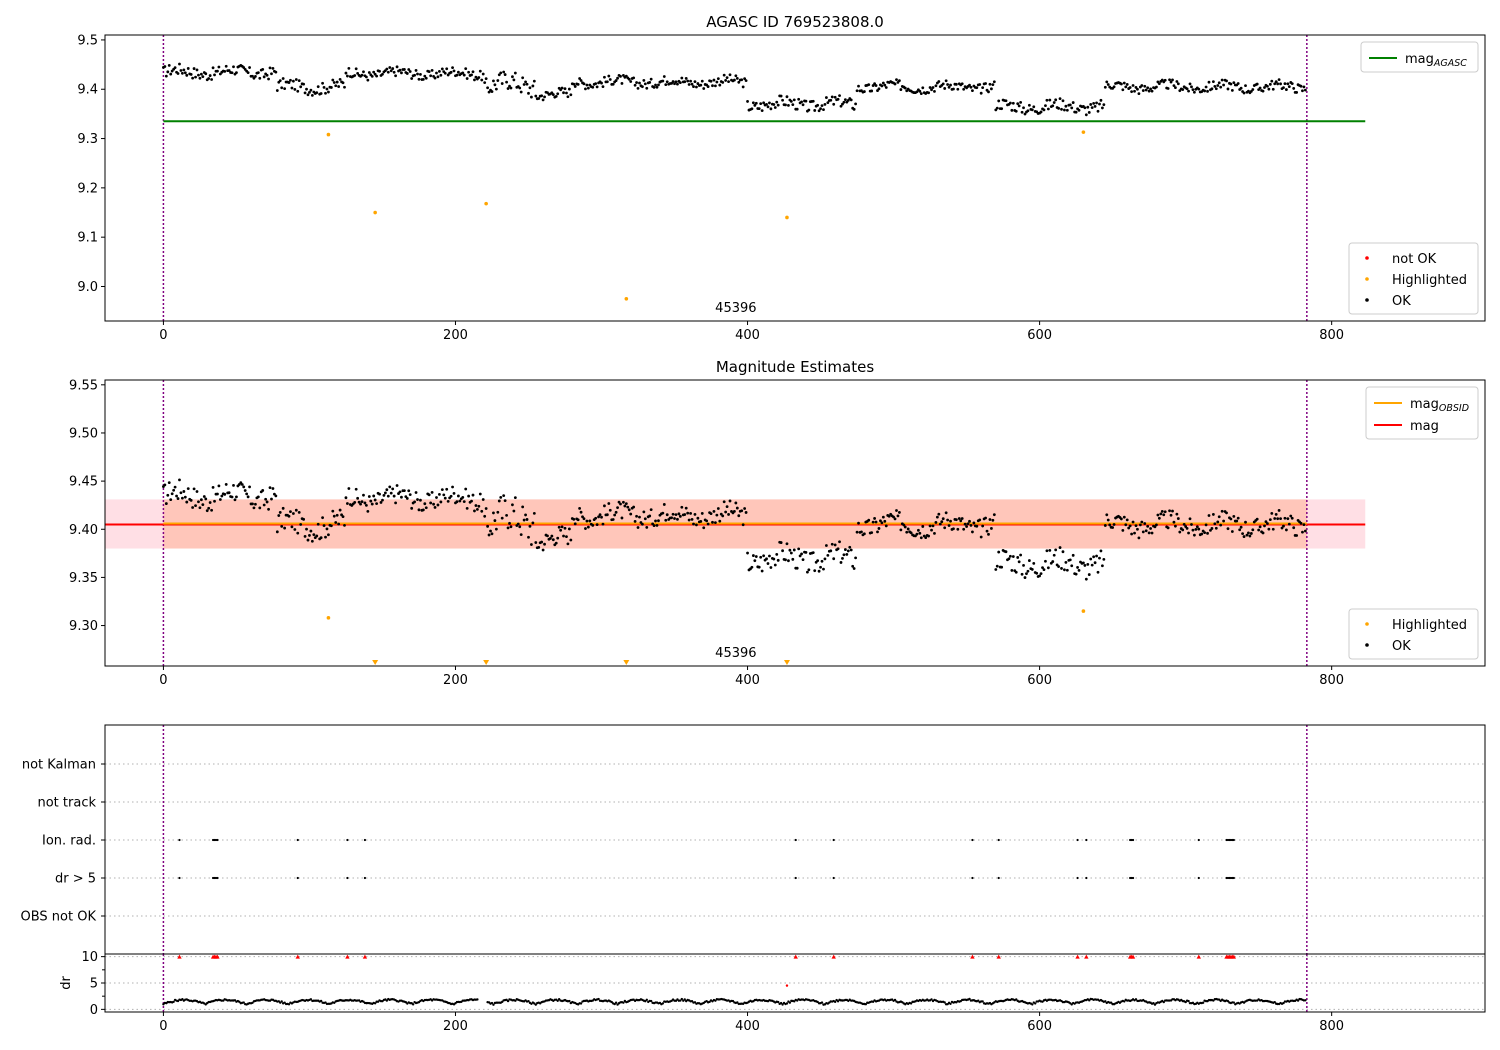 The width and height of the screenshot is (1500, 1050). Describe the element at coordinates (1331, 680) in the screenshot. I see `magnitude-xtick-label: 800` at that location.